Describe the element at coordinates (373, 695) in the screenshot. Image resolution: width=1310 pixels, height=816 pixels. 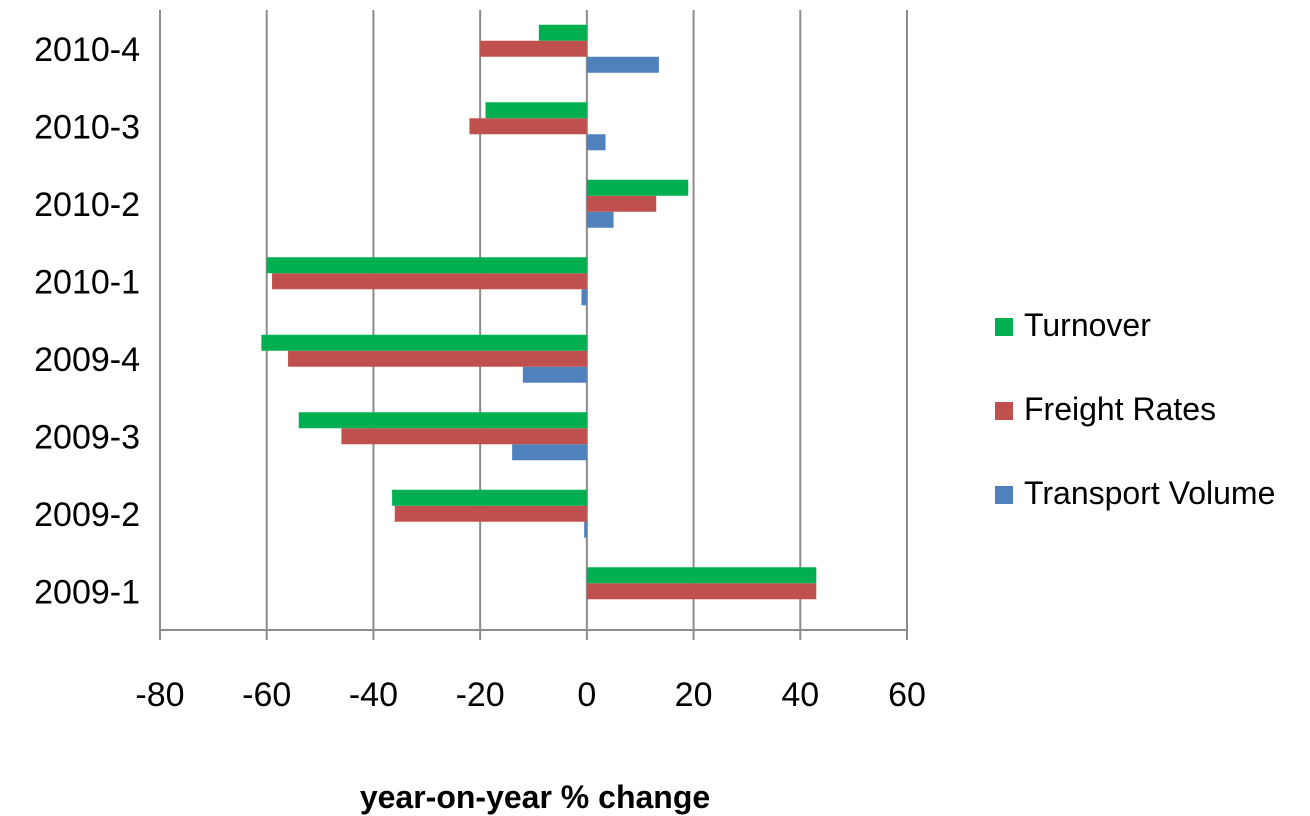
I see `x-tick-label: -40` at that location.